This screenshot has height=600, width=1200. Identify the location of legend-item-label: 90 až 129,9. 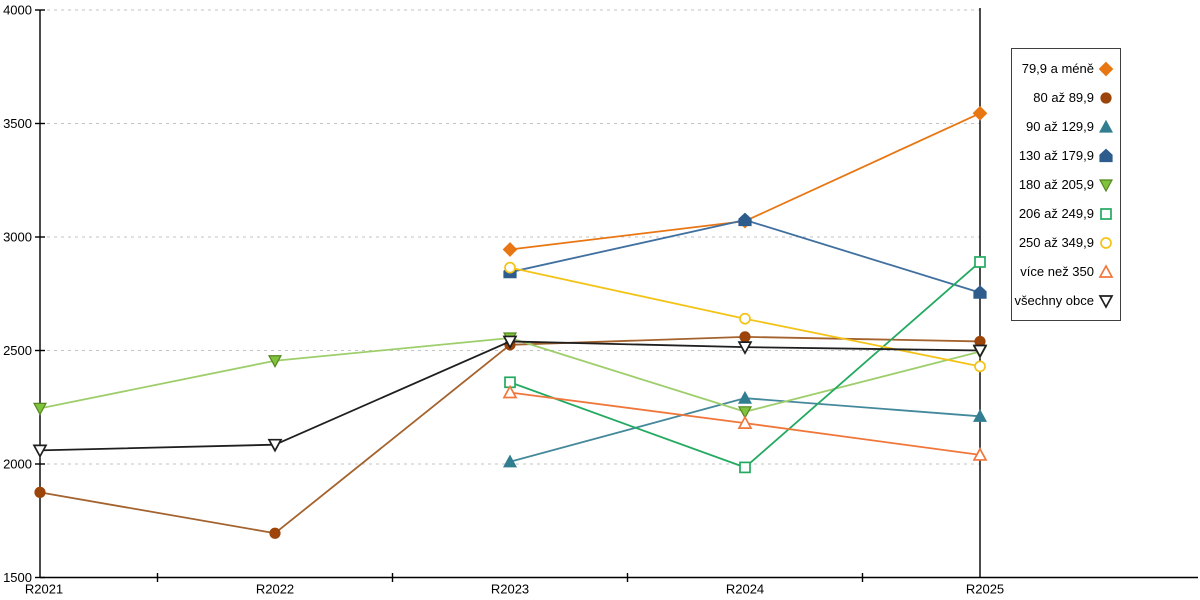
(1060, 126).